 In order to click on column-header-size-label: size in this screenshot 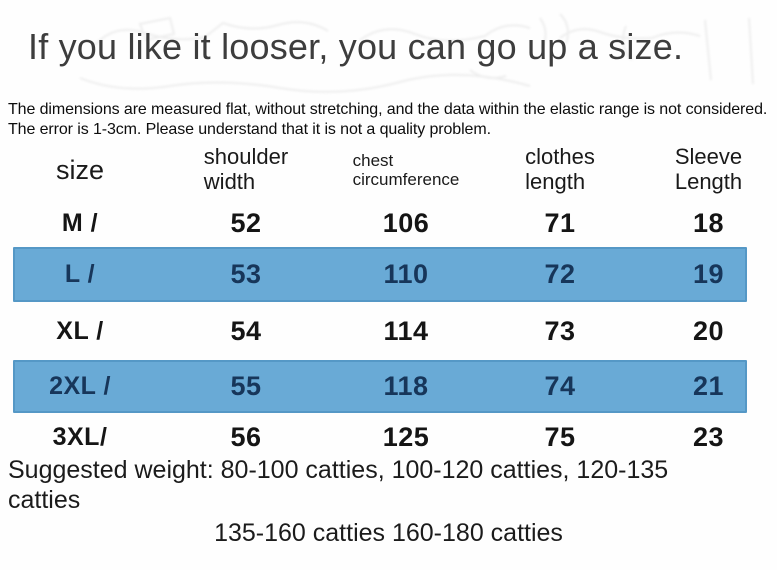, I will do `click(79, 169)`.